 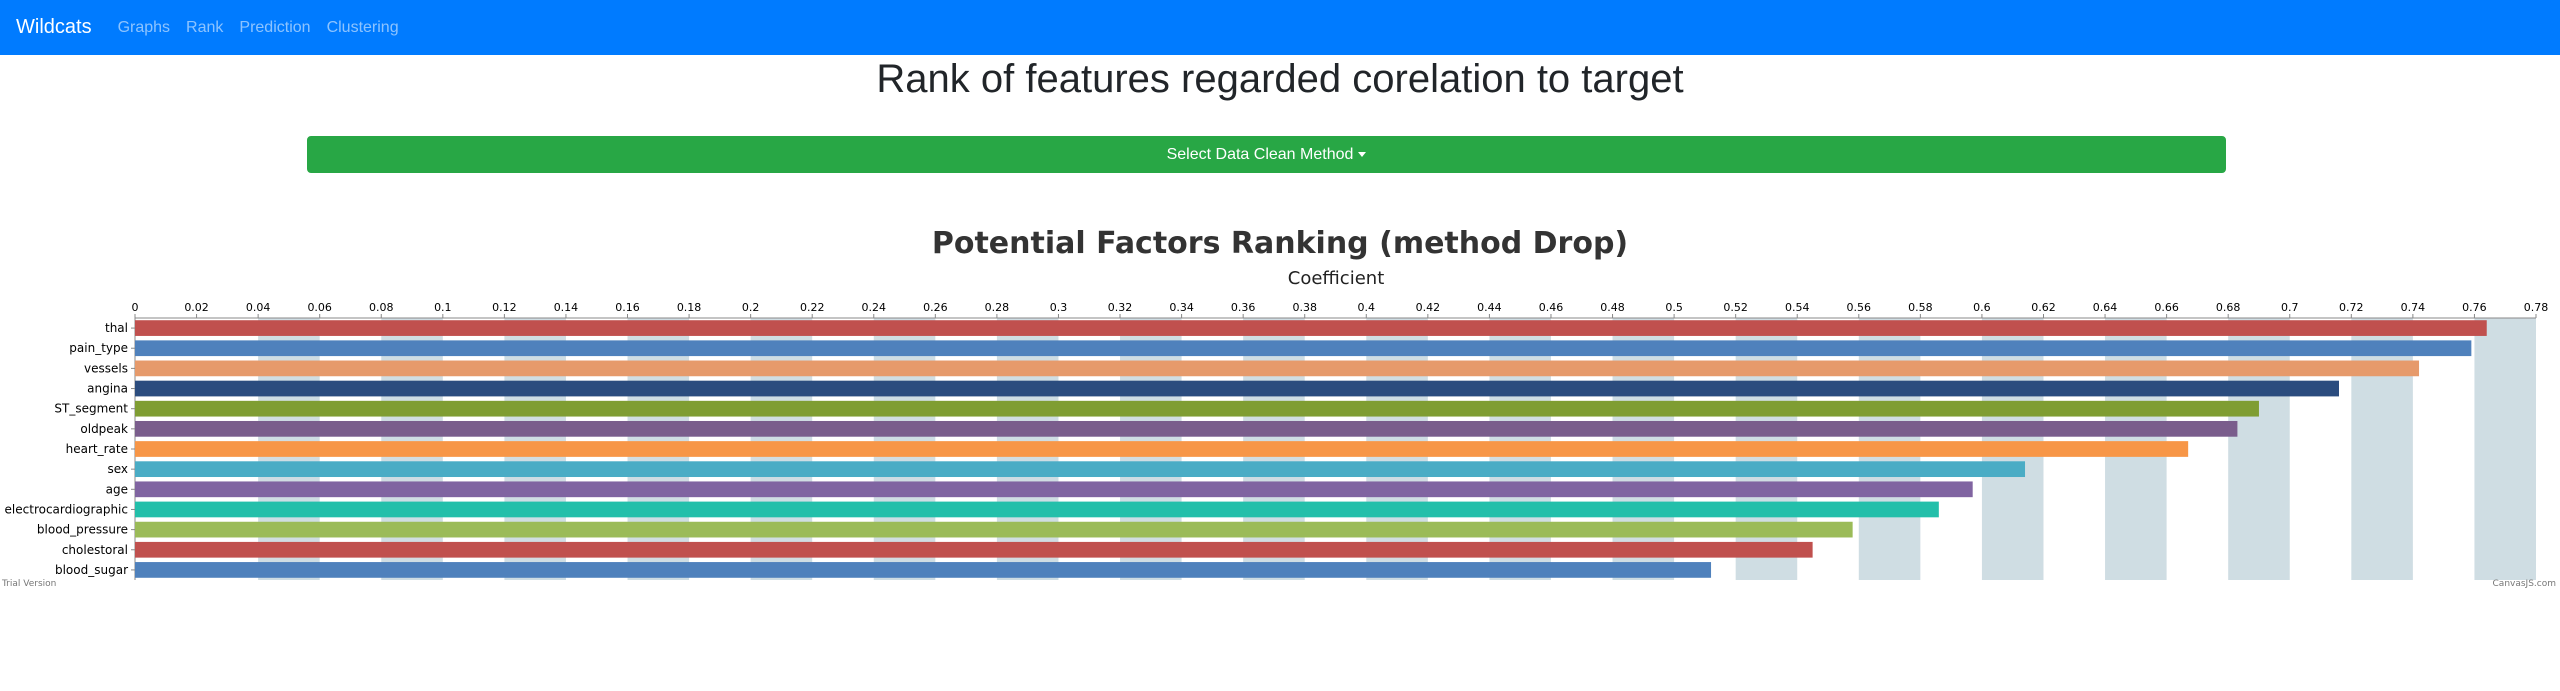 What do you see at coordinates (135, 307) in the screenshot?
I see `x-tick-label: 0` at bounding box center [135, 307].